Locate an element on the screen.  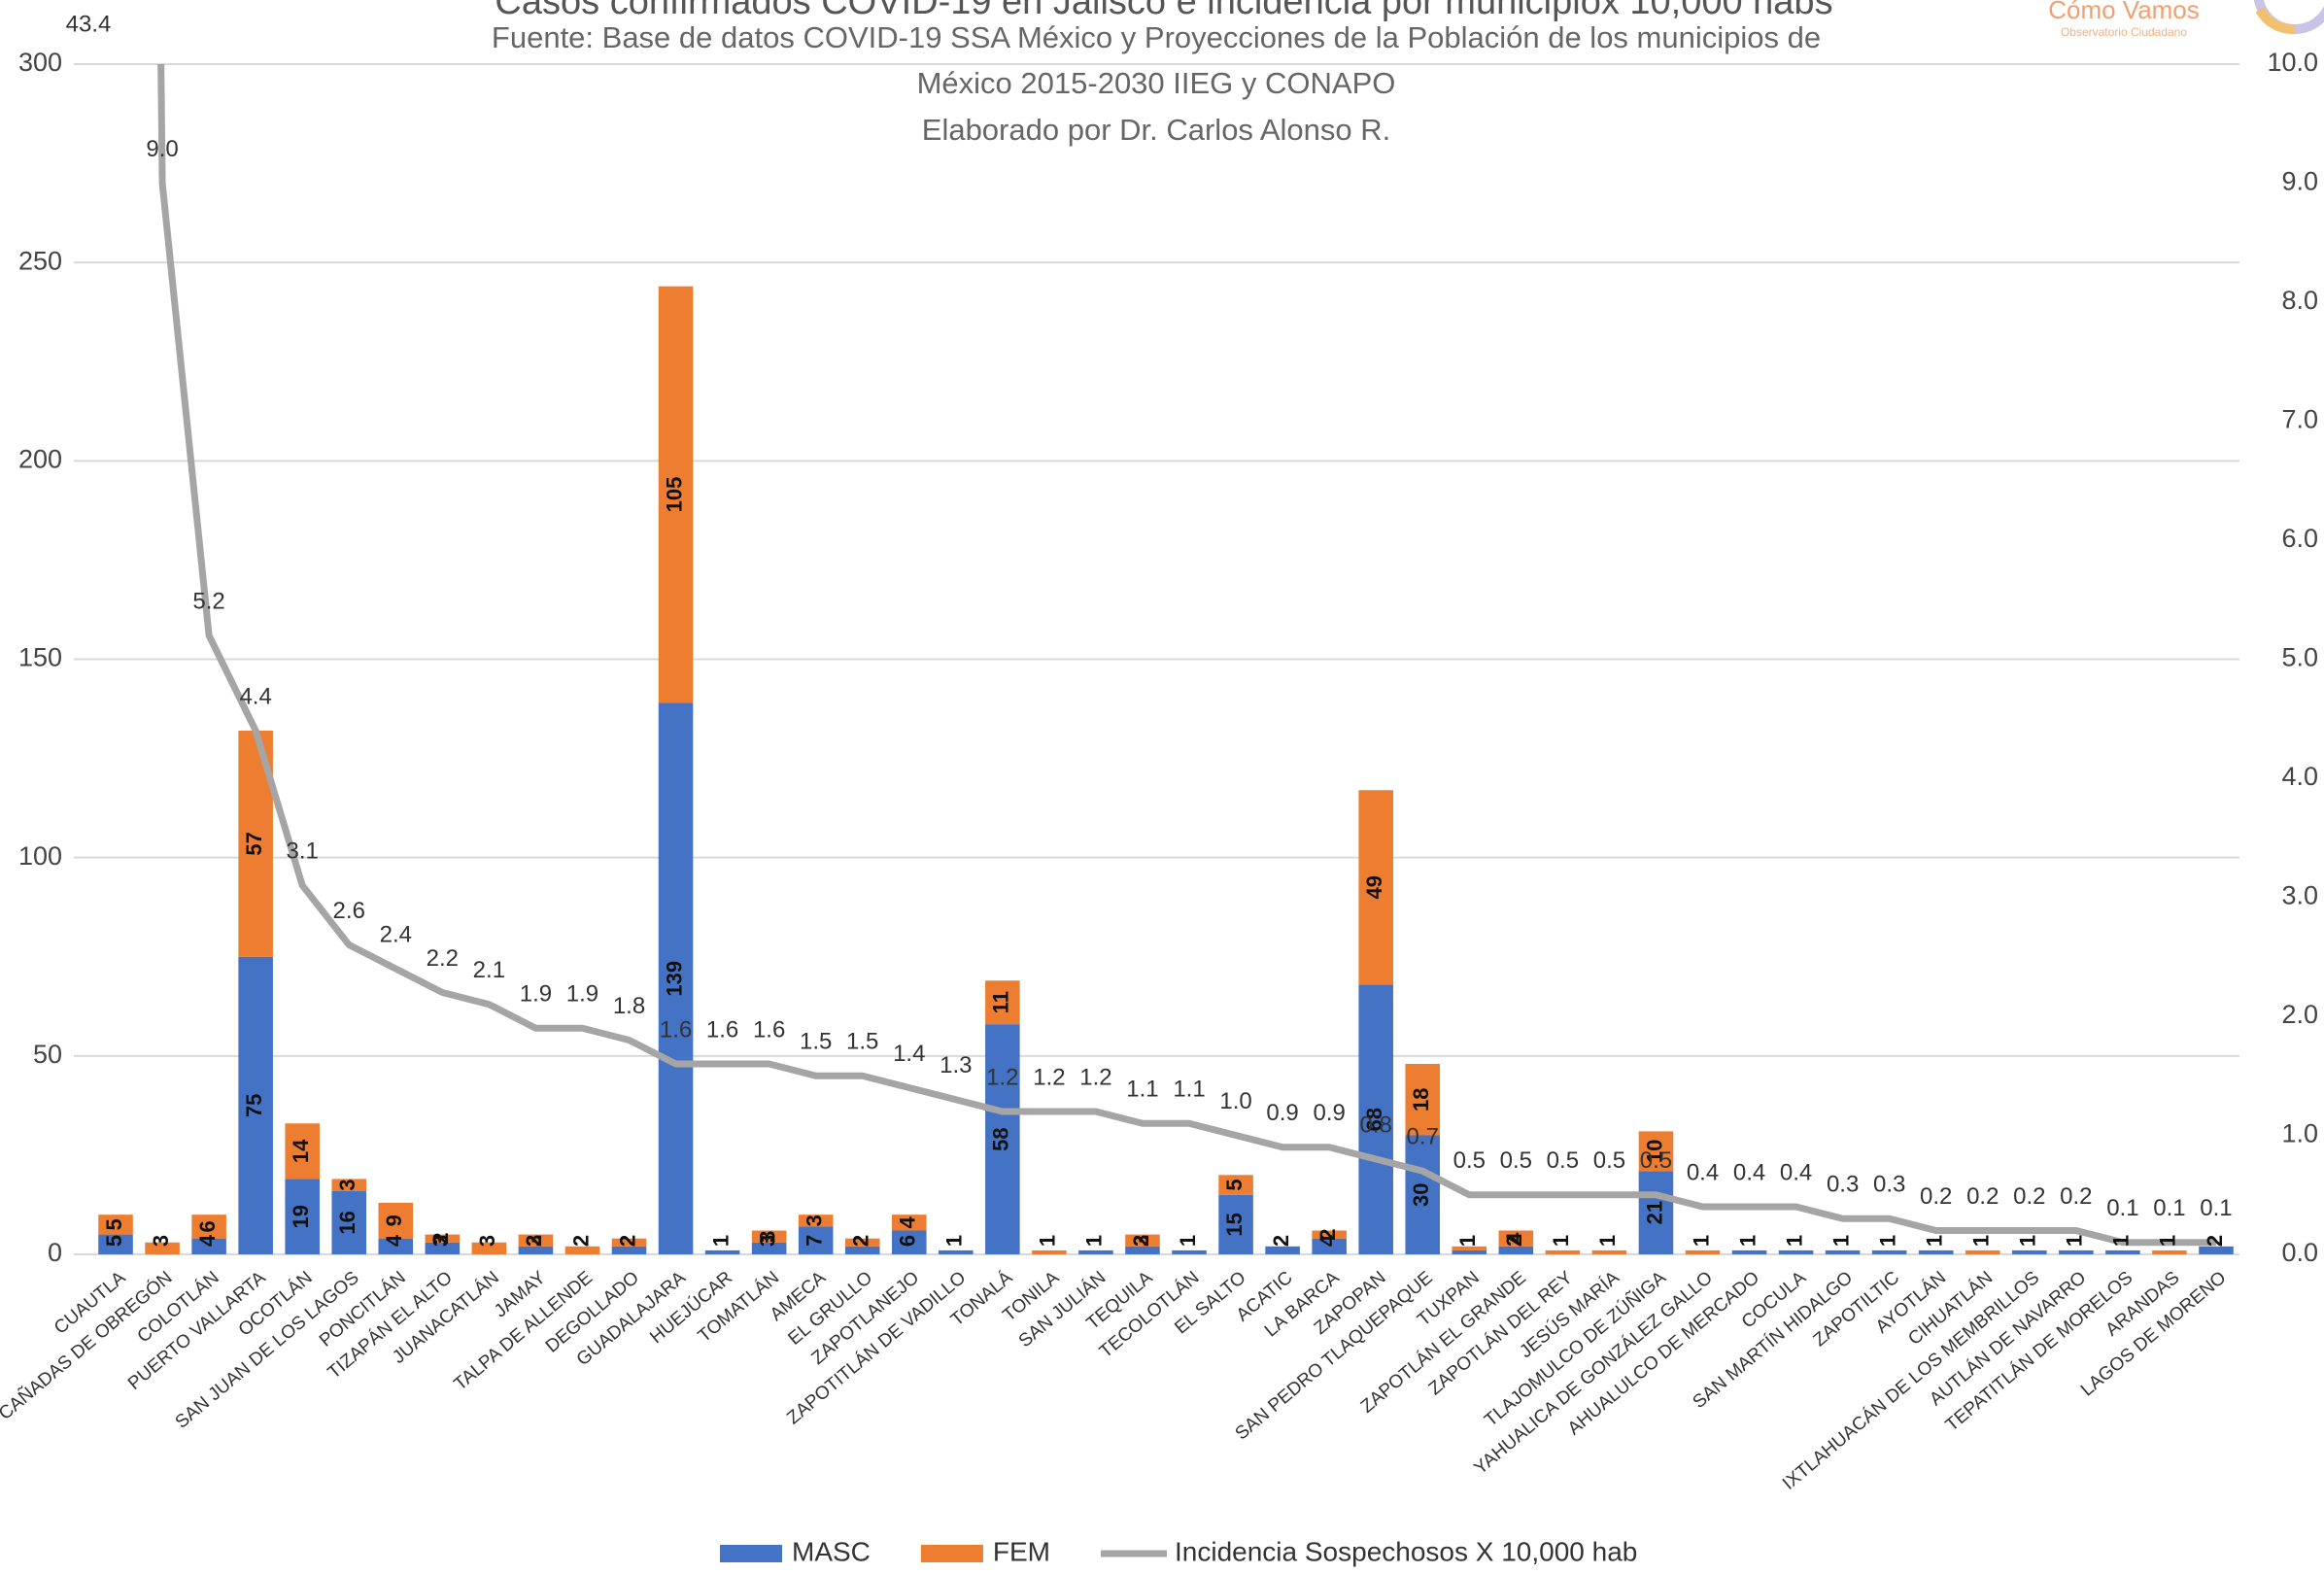
line-value-label: 0.3 is located at coordinates (1889, 1185).